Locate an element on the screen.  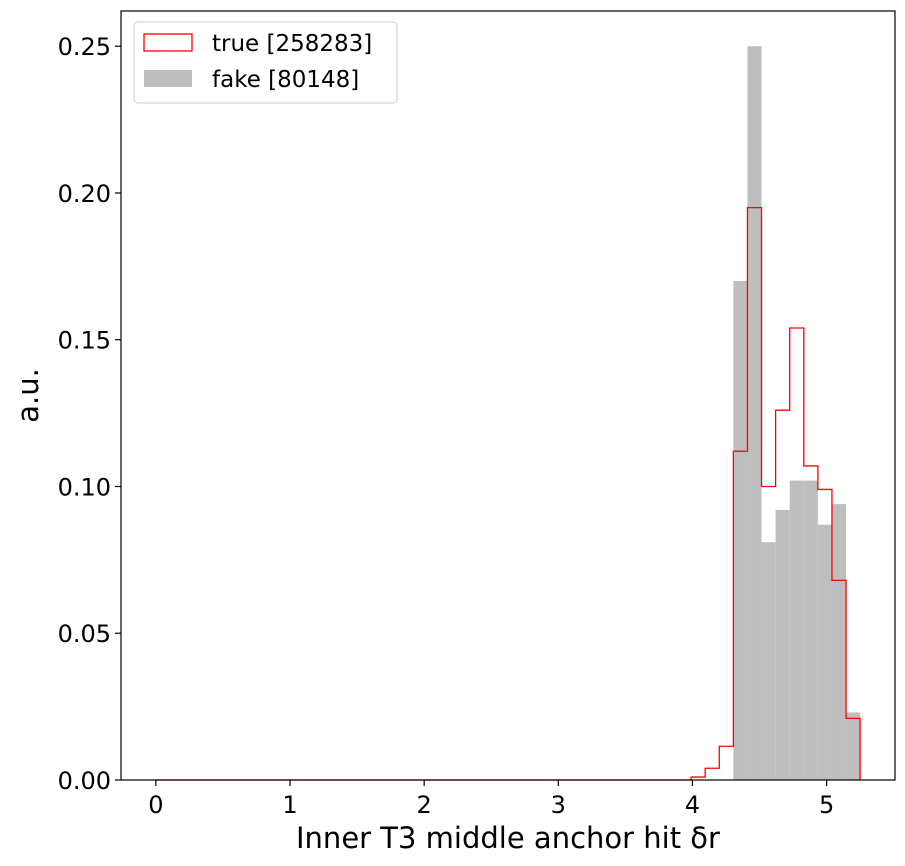
y-axis-title: a.u. is located at coordinates (28, 395).